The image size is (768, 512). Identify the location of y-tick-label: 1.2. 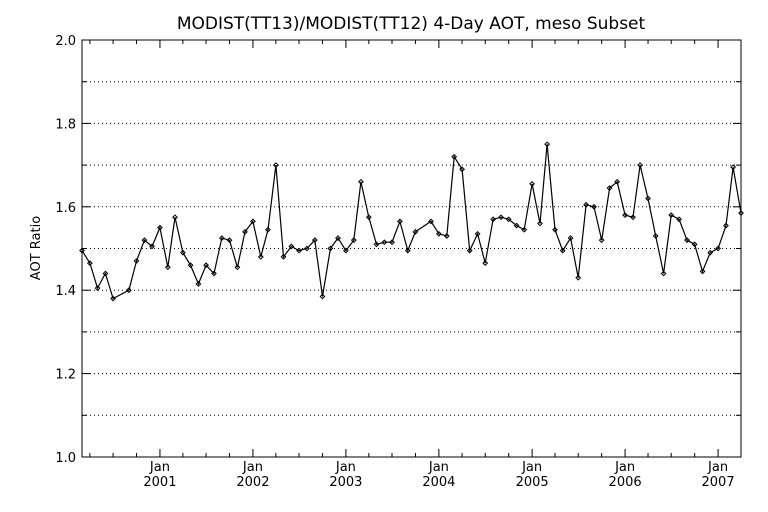
(65, 375).